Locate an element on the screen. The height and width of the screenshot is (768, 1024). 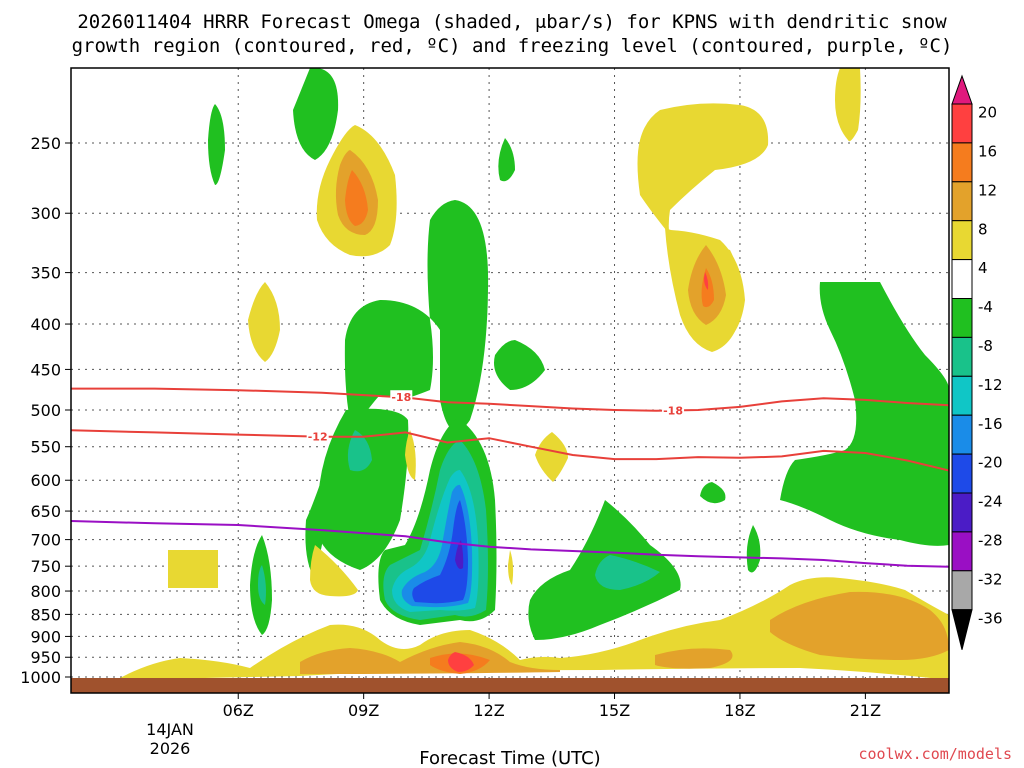
y-tick-label: 700 is located at coordinates (45, 540).